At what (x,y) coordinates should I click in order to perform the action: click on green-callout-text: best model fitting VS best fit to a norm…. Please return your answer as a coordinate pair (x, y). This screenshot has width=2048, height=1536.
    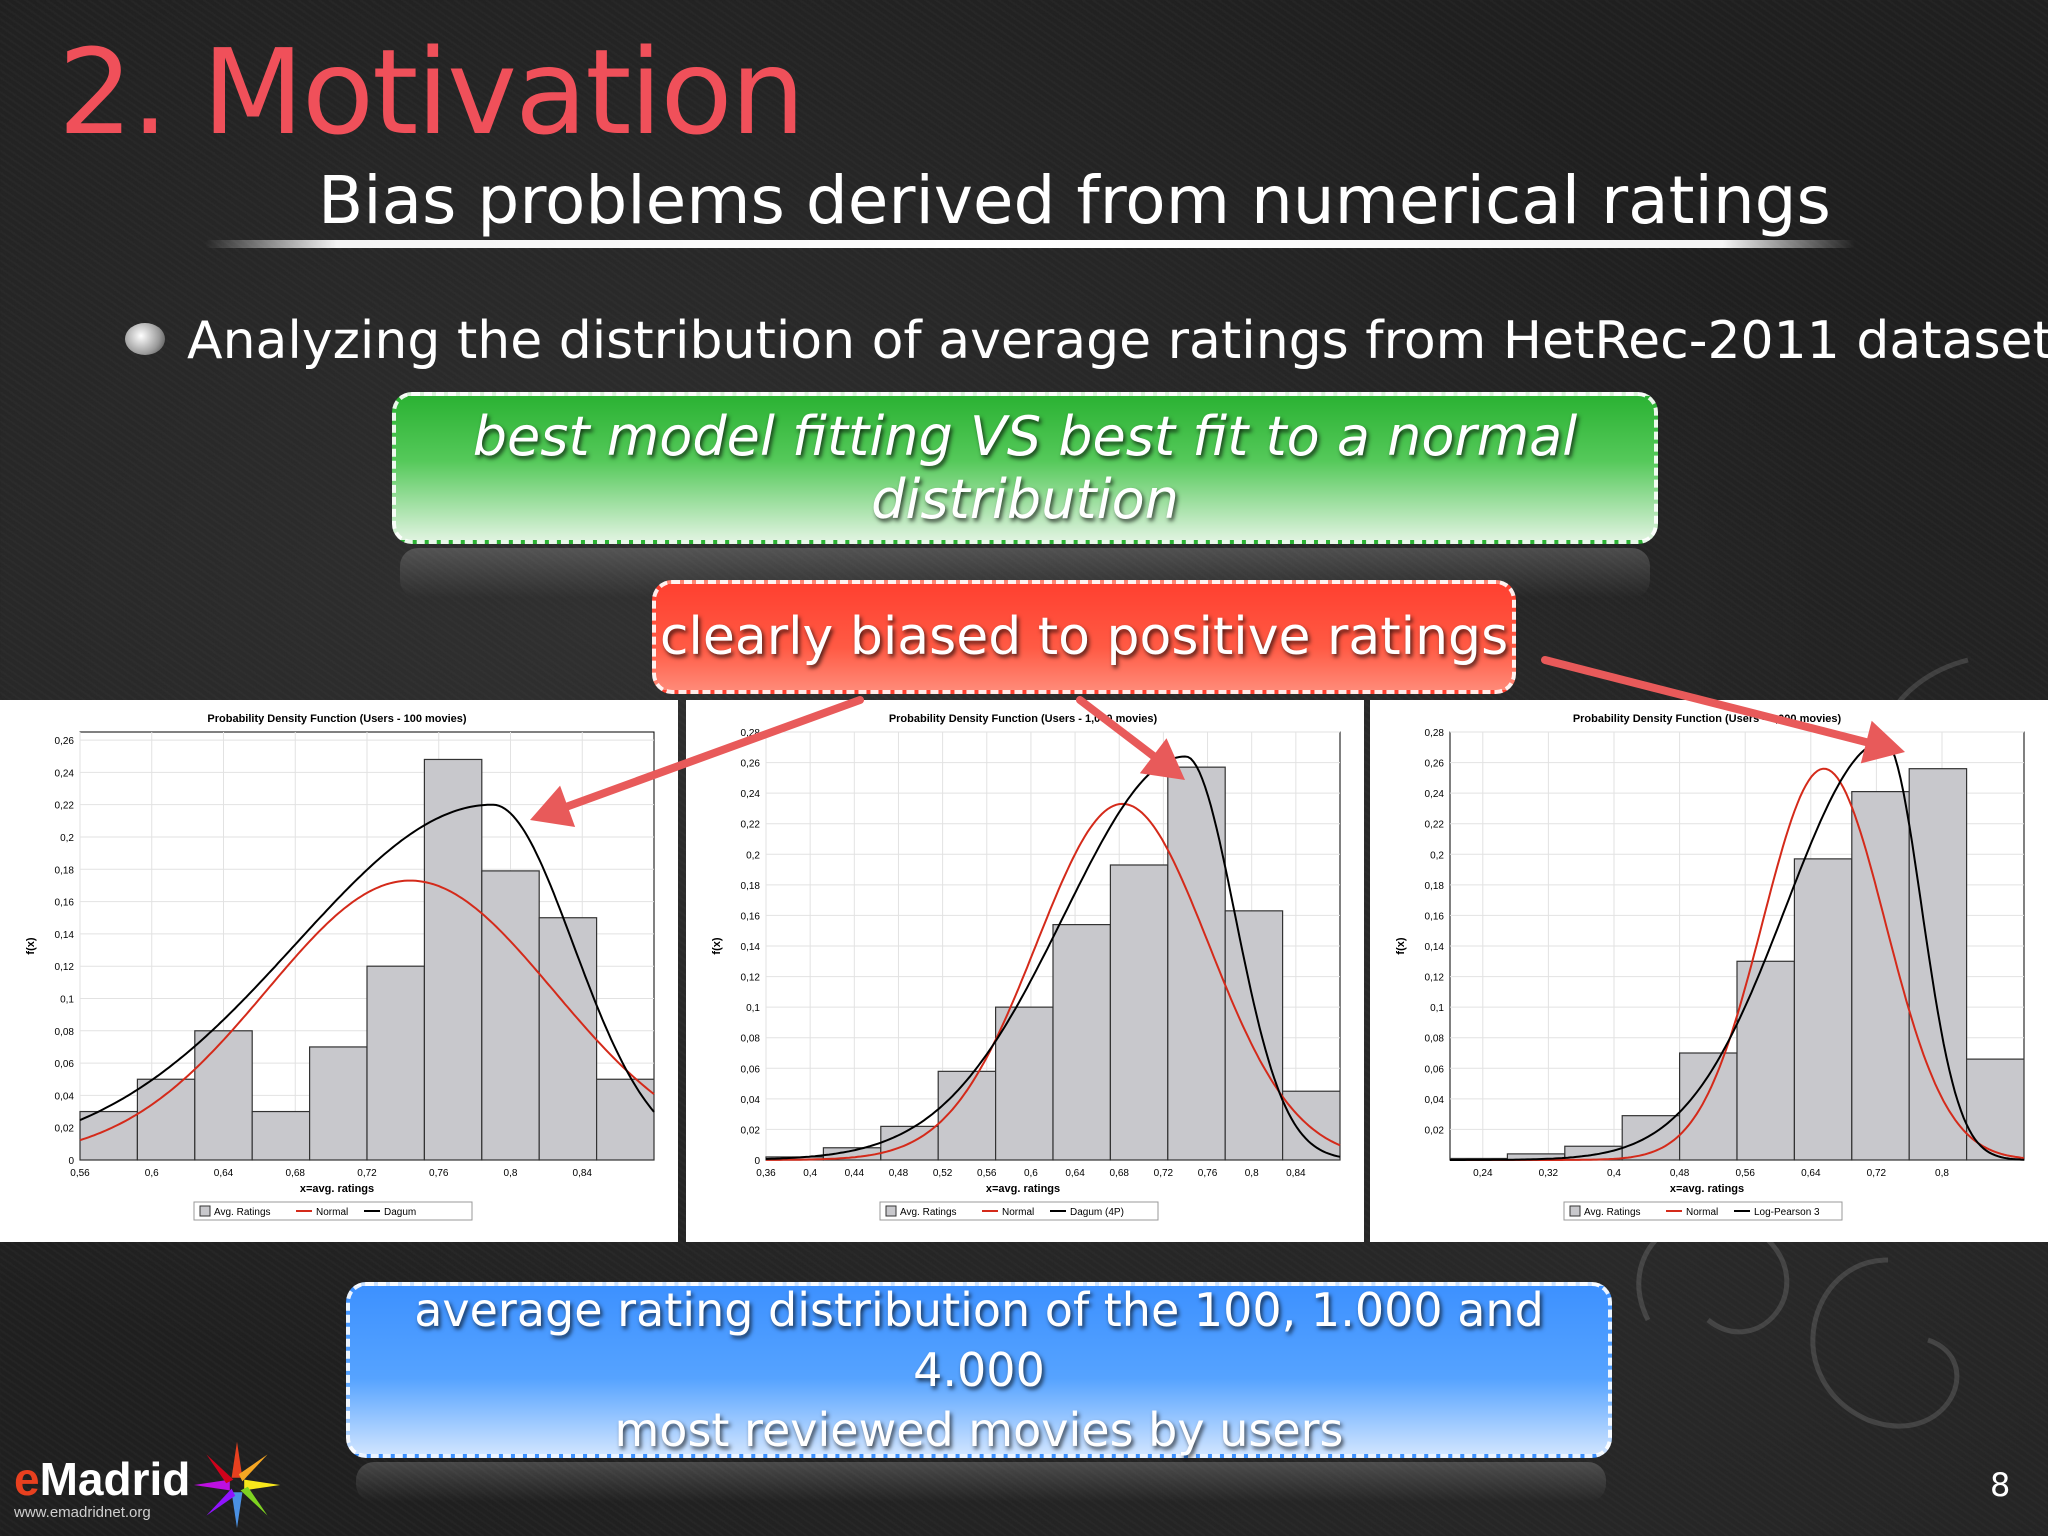
    Looking at the image, I should click on (1025, 468).